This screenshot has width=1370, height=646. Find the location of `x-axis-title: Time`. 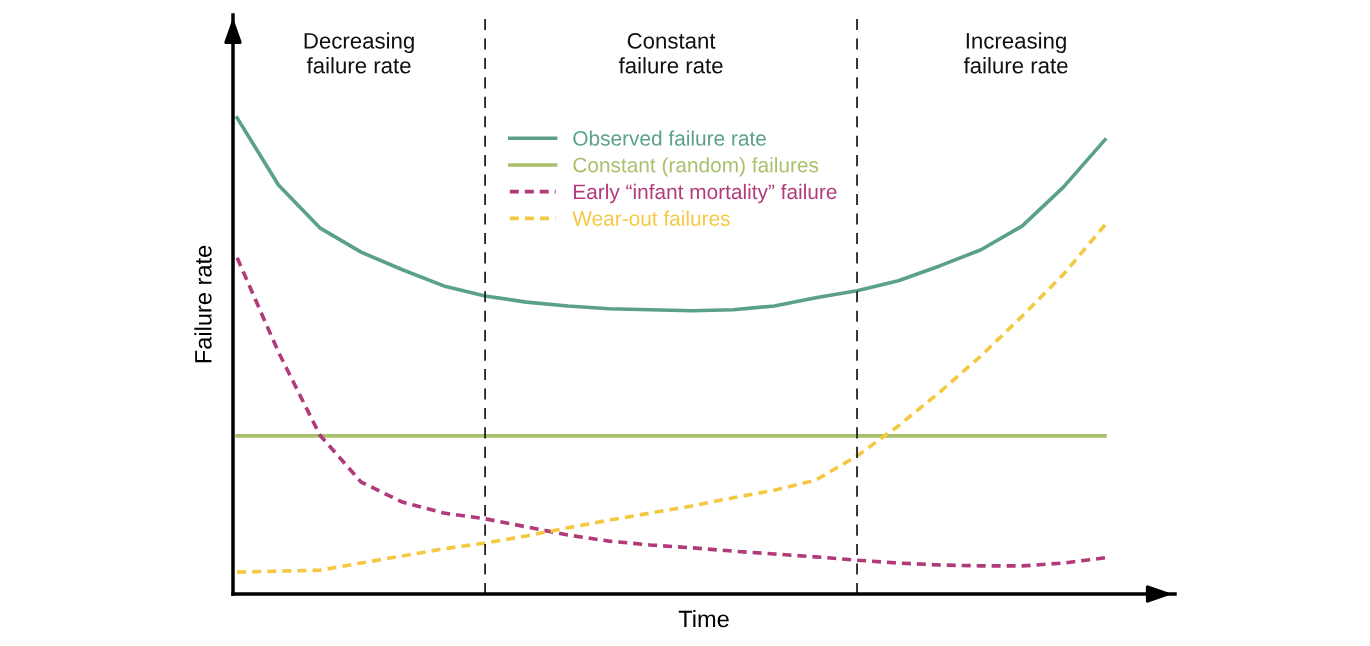

x-axis-title: Time is located at coordinates (703, 618).